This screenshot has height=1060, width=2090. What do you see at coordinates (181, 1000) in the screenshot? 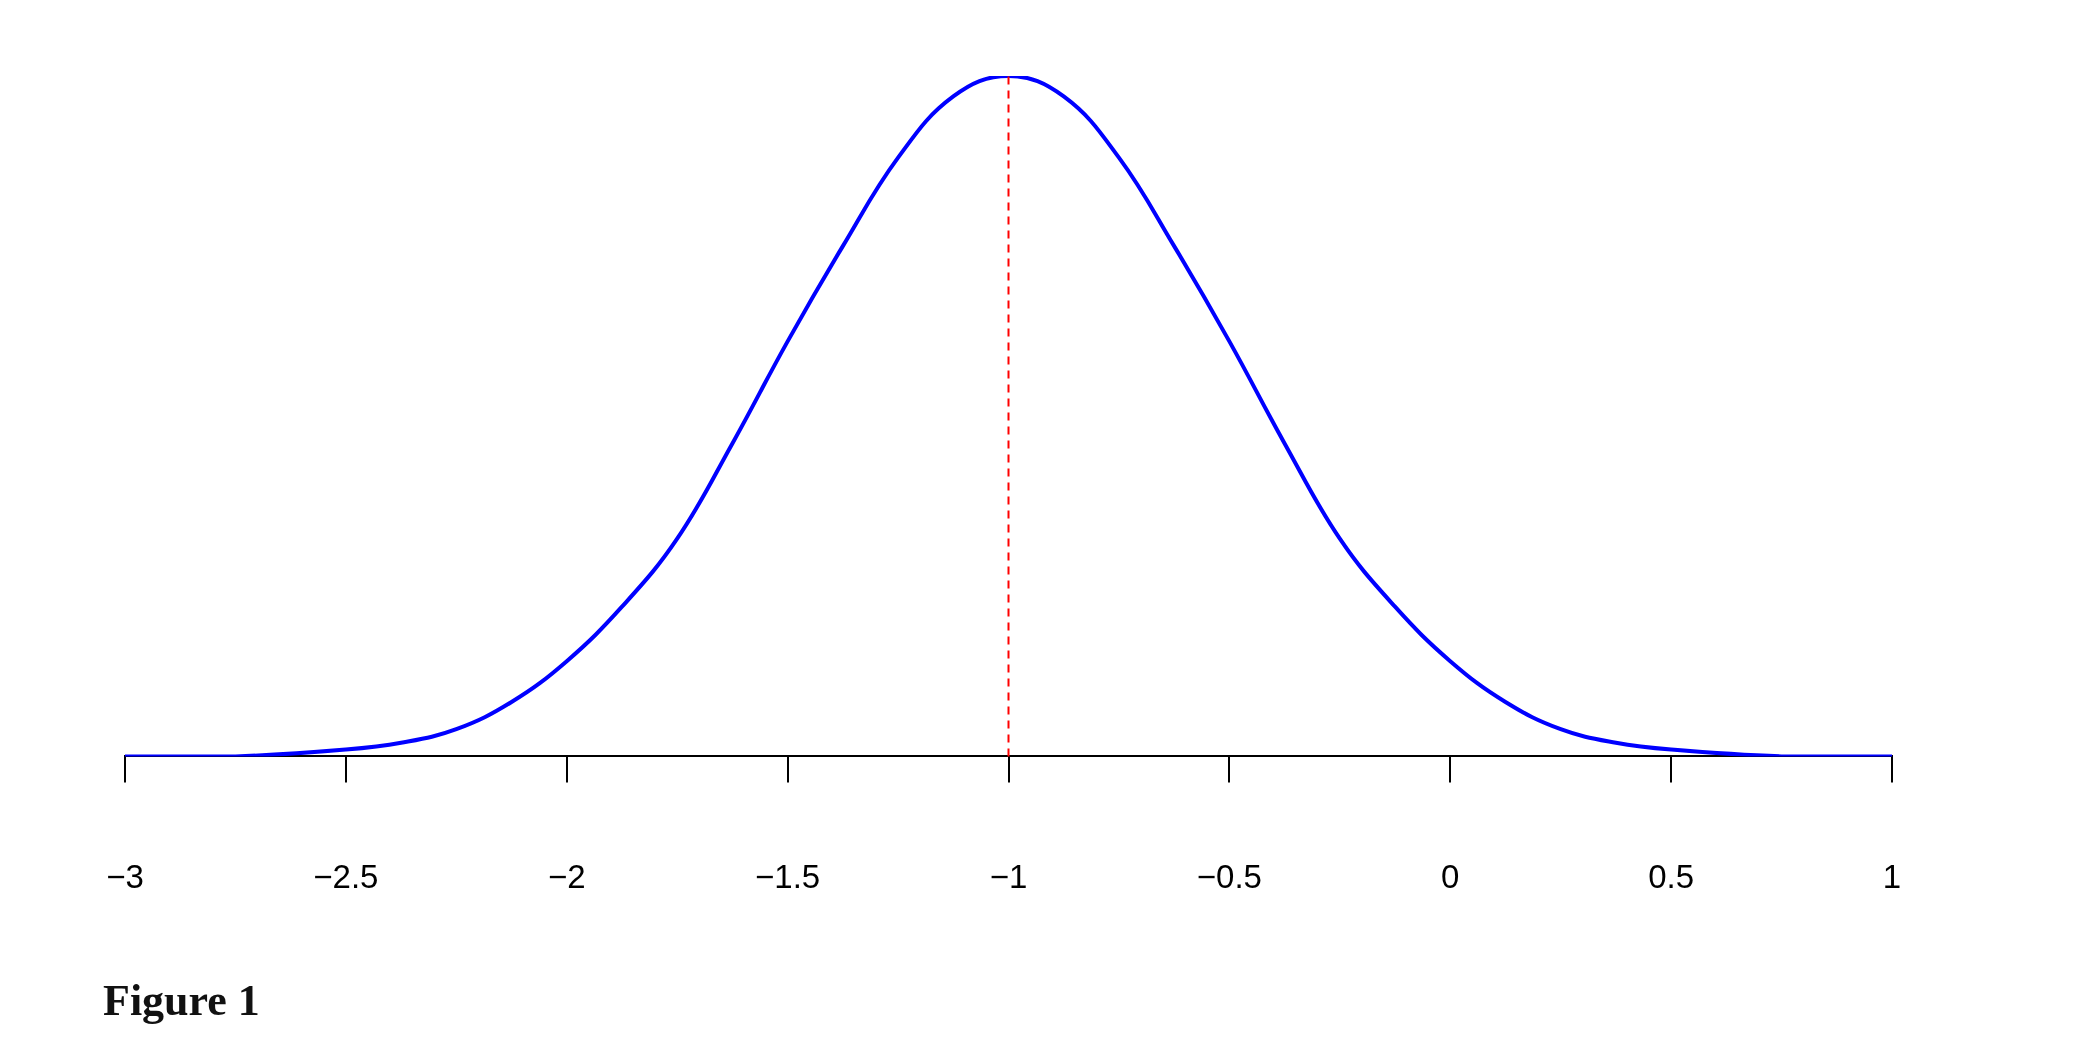
I see `caption: Figure 1` at bounding box center [181, 1000].